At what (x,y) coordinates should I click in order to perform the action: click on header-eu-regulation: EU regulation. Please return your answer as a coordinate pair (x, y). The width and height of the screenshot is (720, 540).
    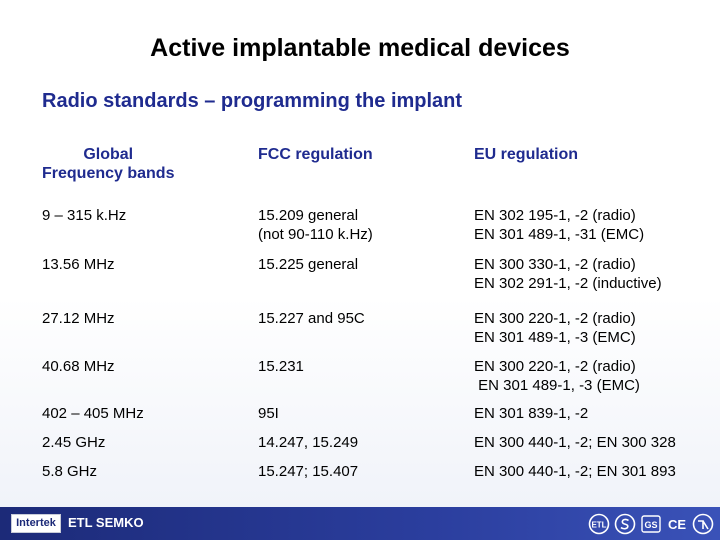
    Looking at the image, I should click on (526, 154).